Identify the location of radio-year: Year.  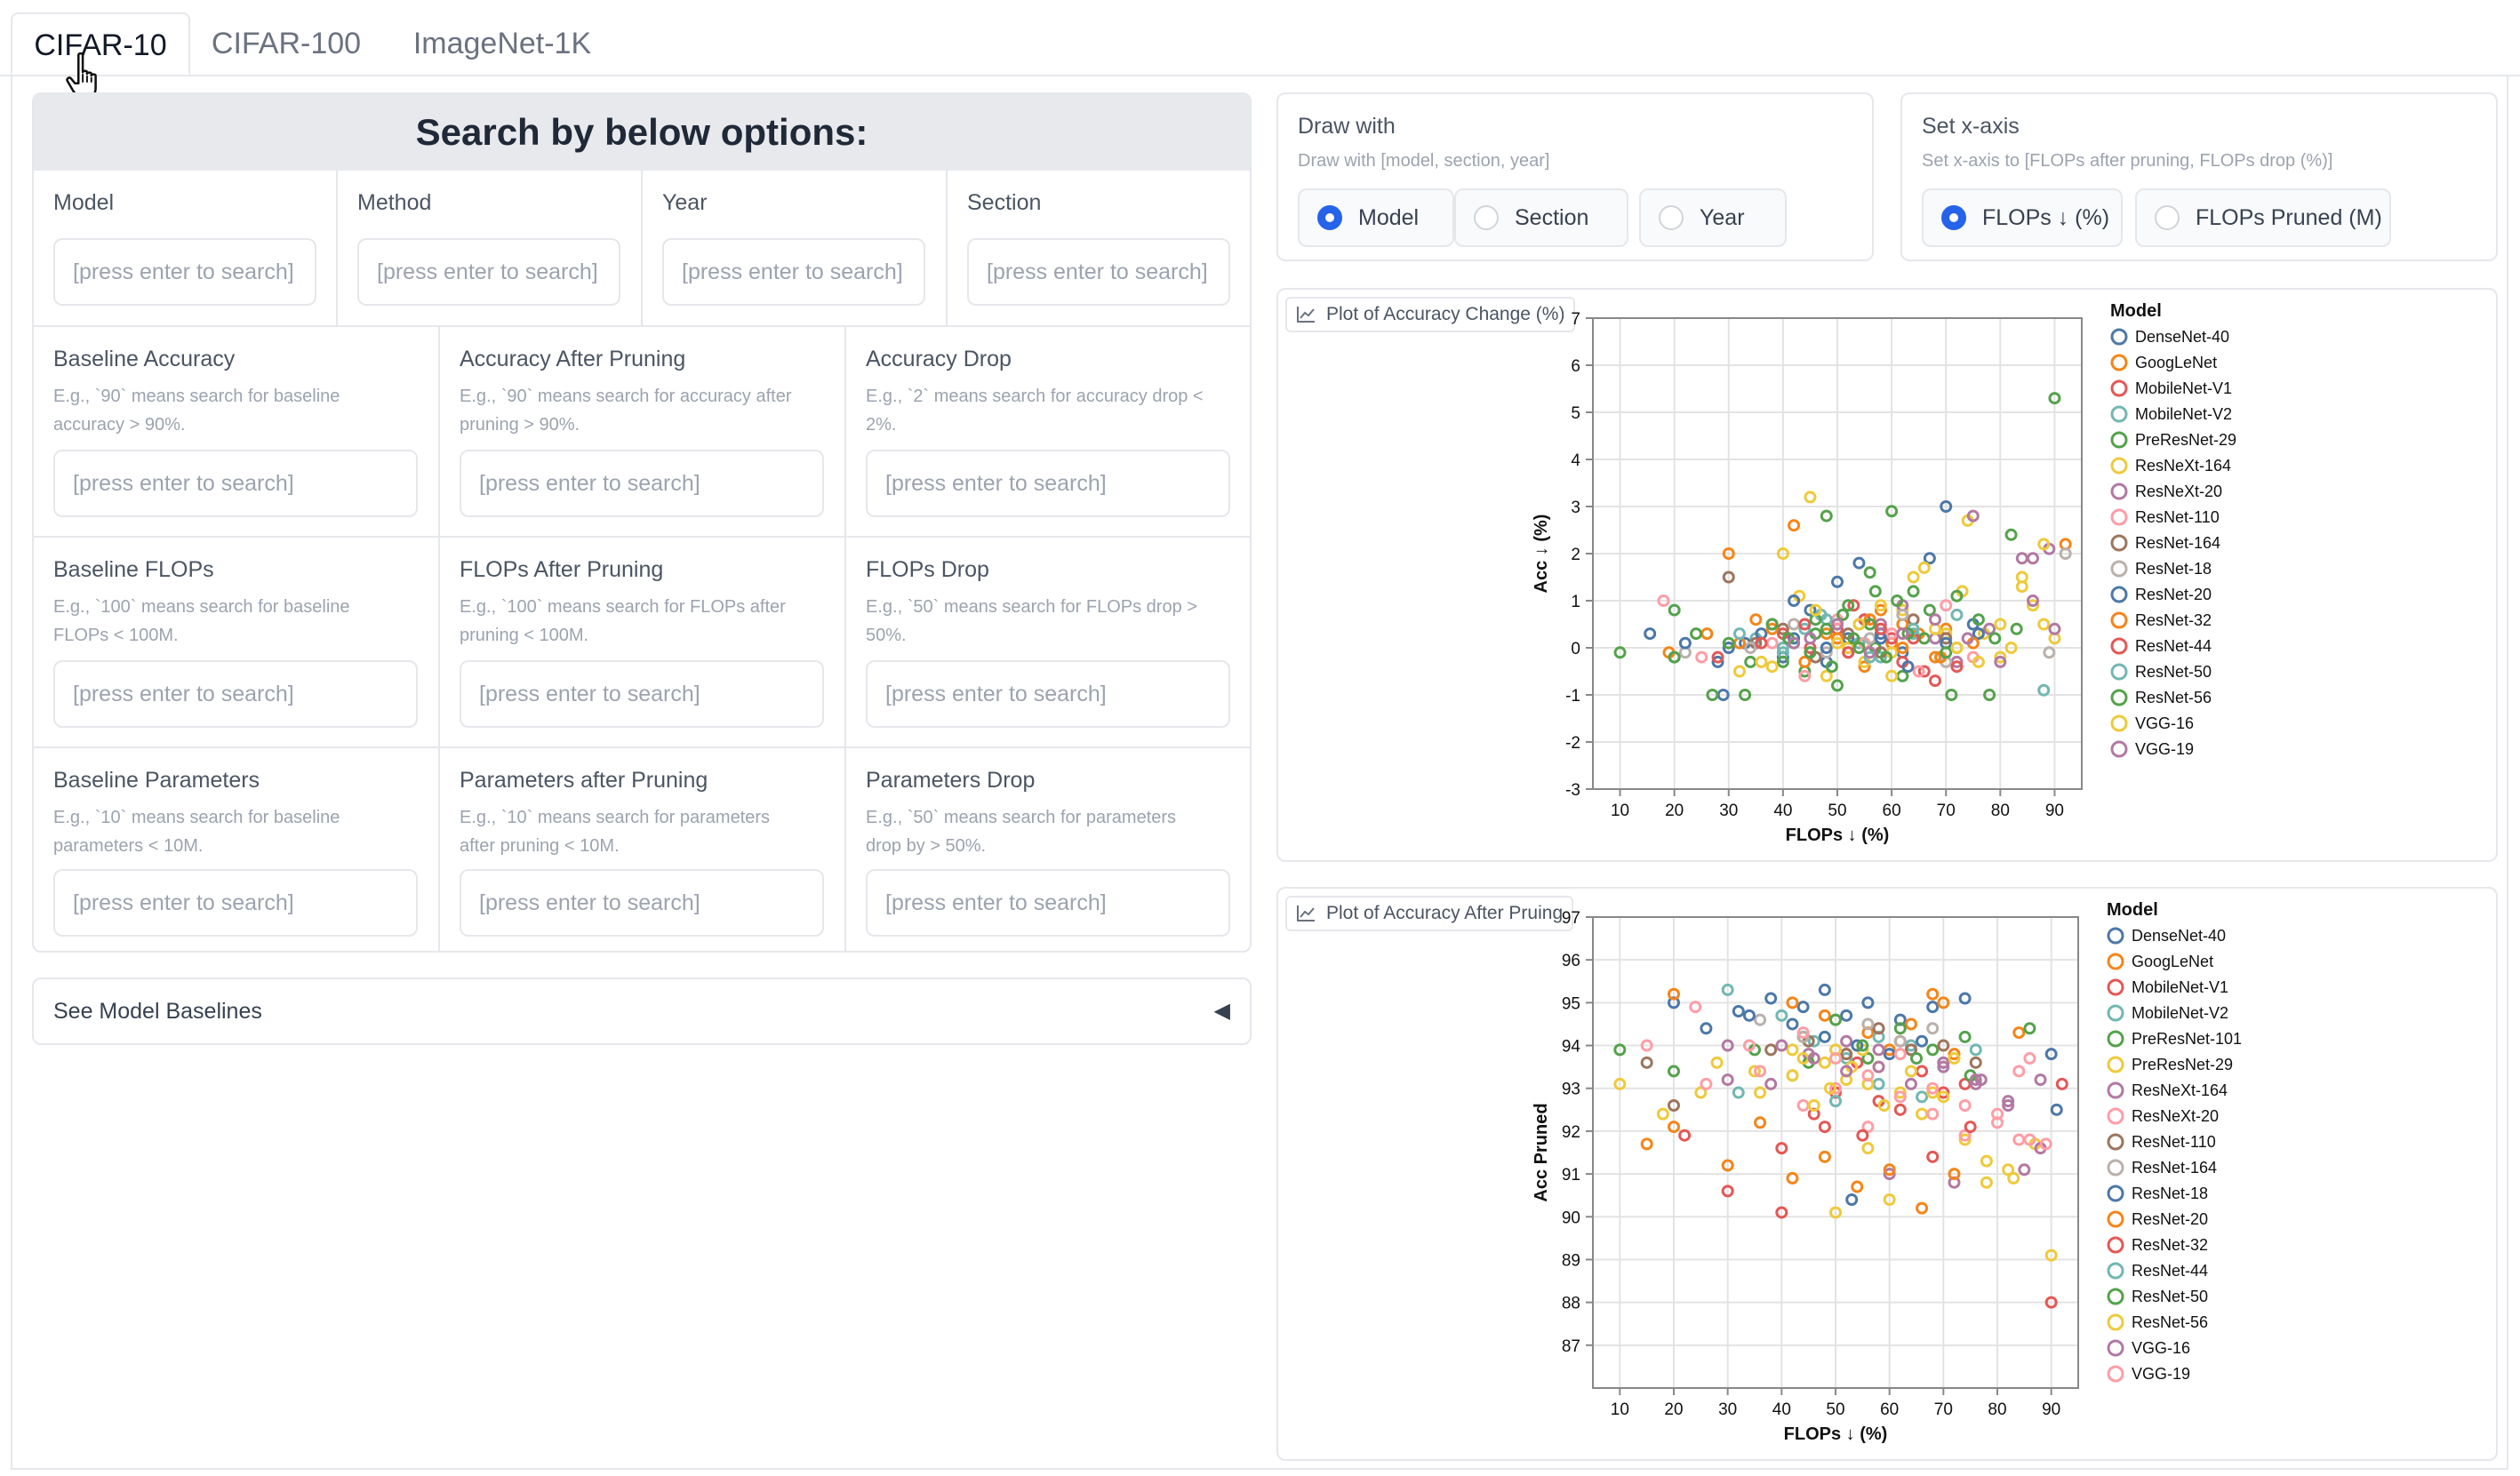
(1713, 217).